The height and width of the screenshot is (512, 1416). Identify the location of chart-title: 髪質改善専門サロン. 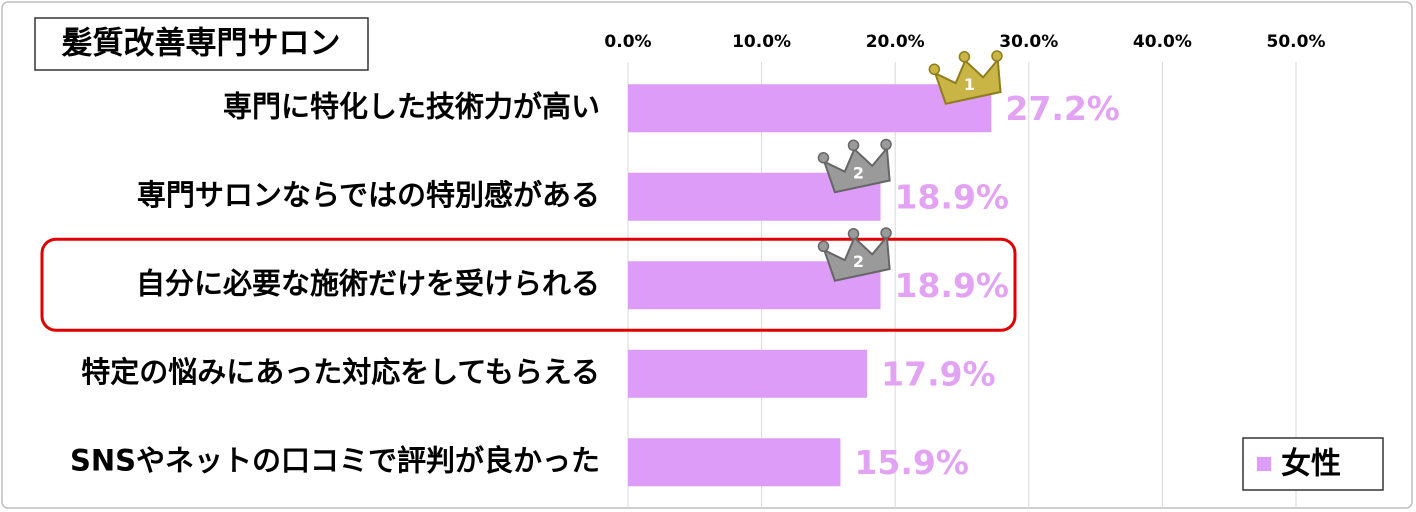
(201, 44).